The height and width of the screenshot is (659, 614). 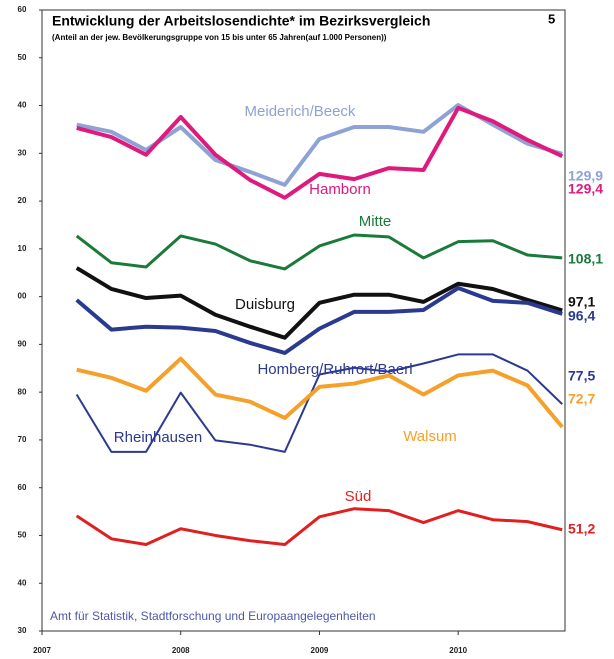 What do you see at coordinates (300, 111) in the screenshot?
I see `series-name: Meiderich/Beeck` at bounding box center [300, 111].